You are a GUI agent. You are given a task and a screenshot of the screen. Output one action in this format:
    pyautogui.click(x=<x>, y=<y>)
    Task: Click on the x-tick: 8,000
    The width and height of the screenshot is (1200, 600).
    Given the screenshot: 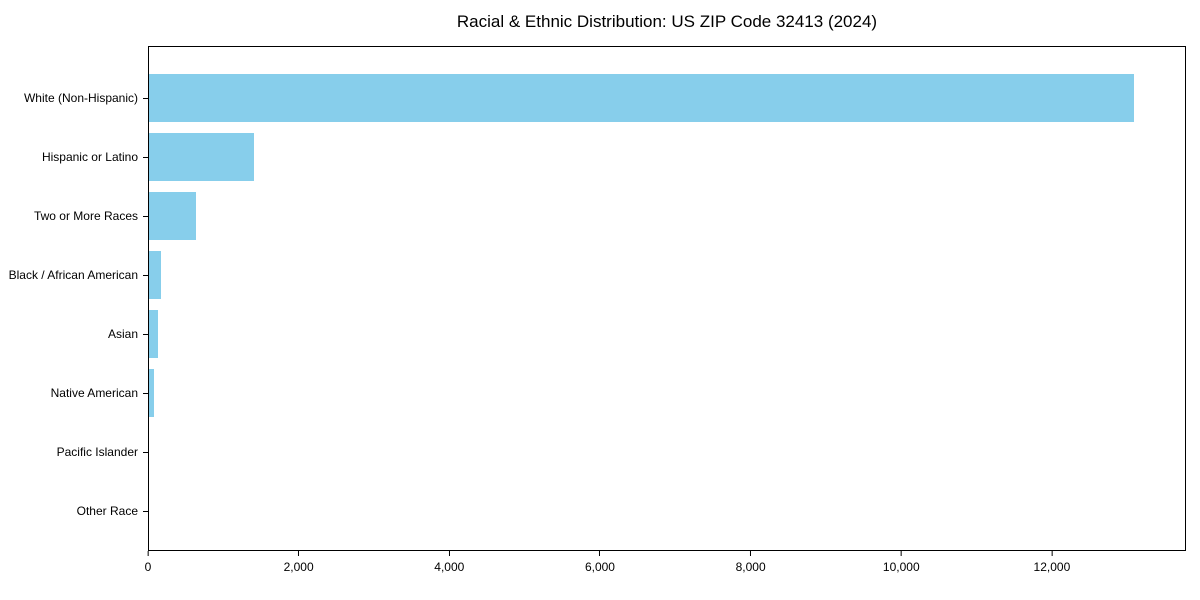 What is the action you would take?
    pyautogui.click(x=751, y=562)
    